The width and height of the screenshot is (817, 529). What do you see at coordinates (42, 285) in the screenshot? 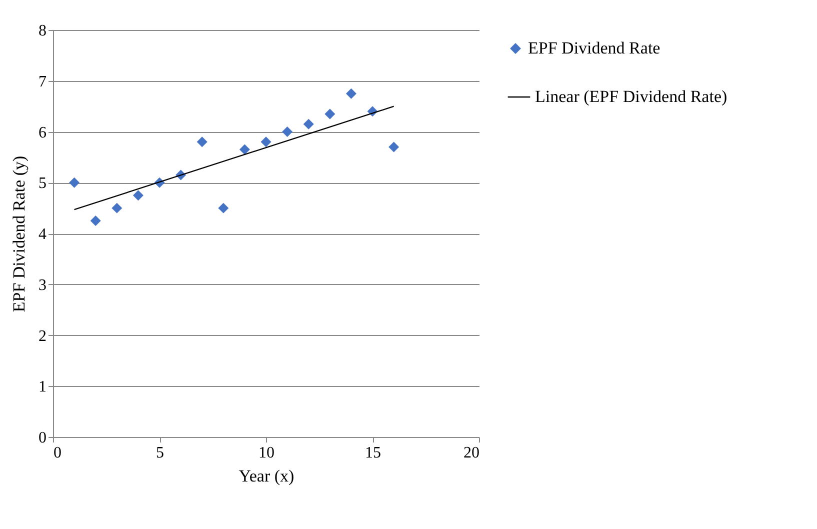
I see `y-tick-label: 3` at bounding box center [42, 285].